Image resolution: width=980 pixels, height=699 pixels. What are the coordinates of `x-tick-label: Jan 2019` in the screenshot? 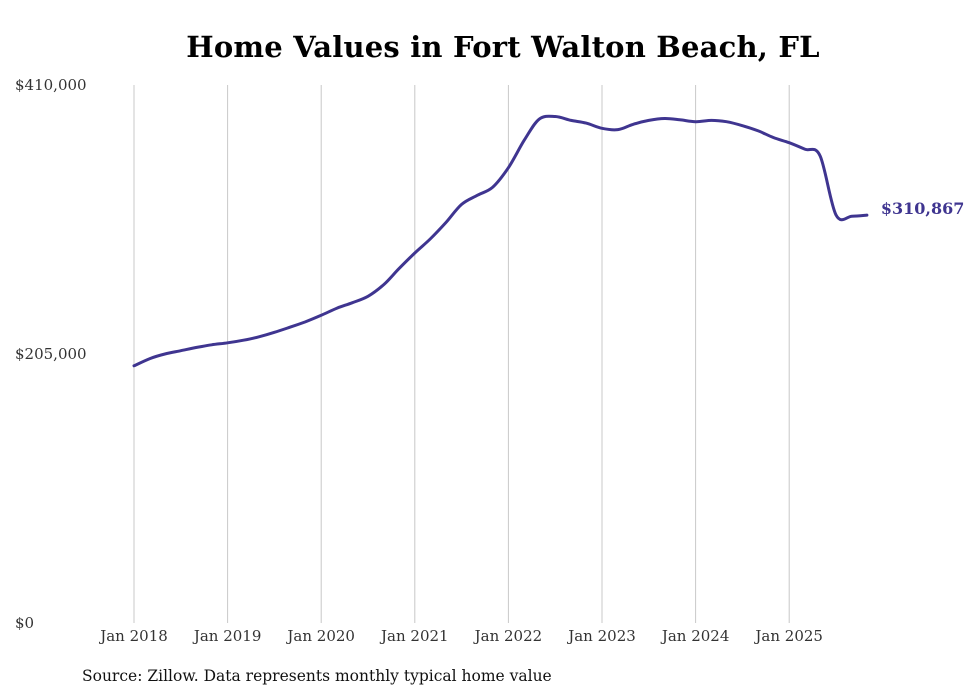 It's located at (227, 636).